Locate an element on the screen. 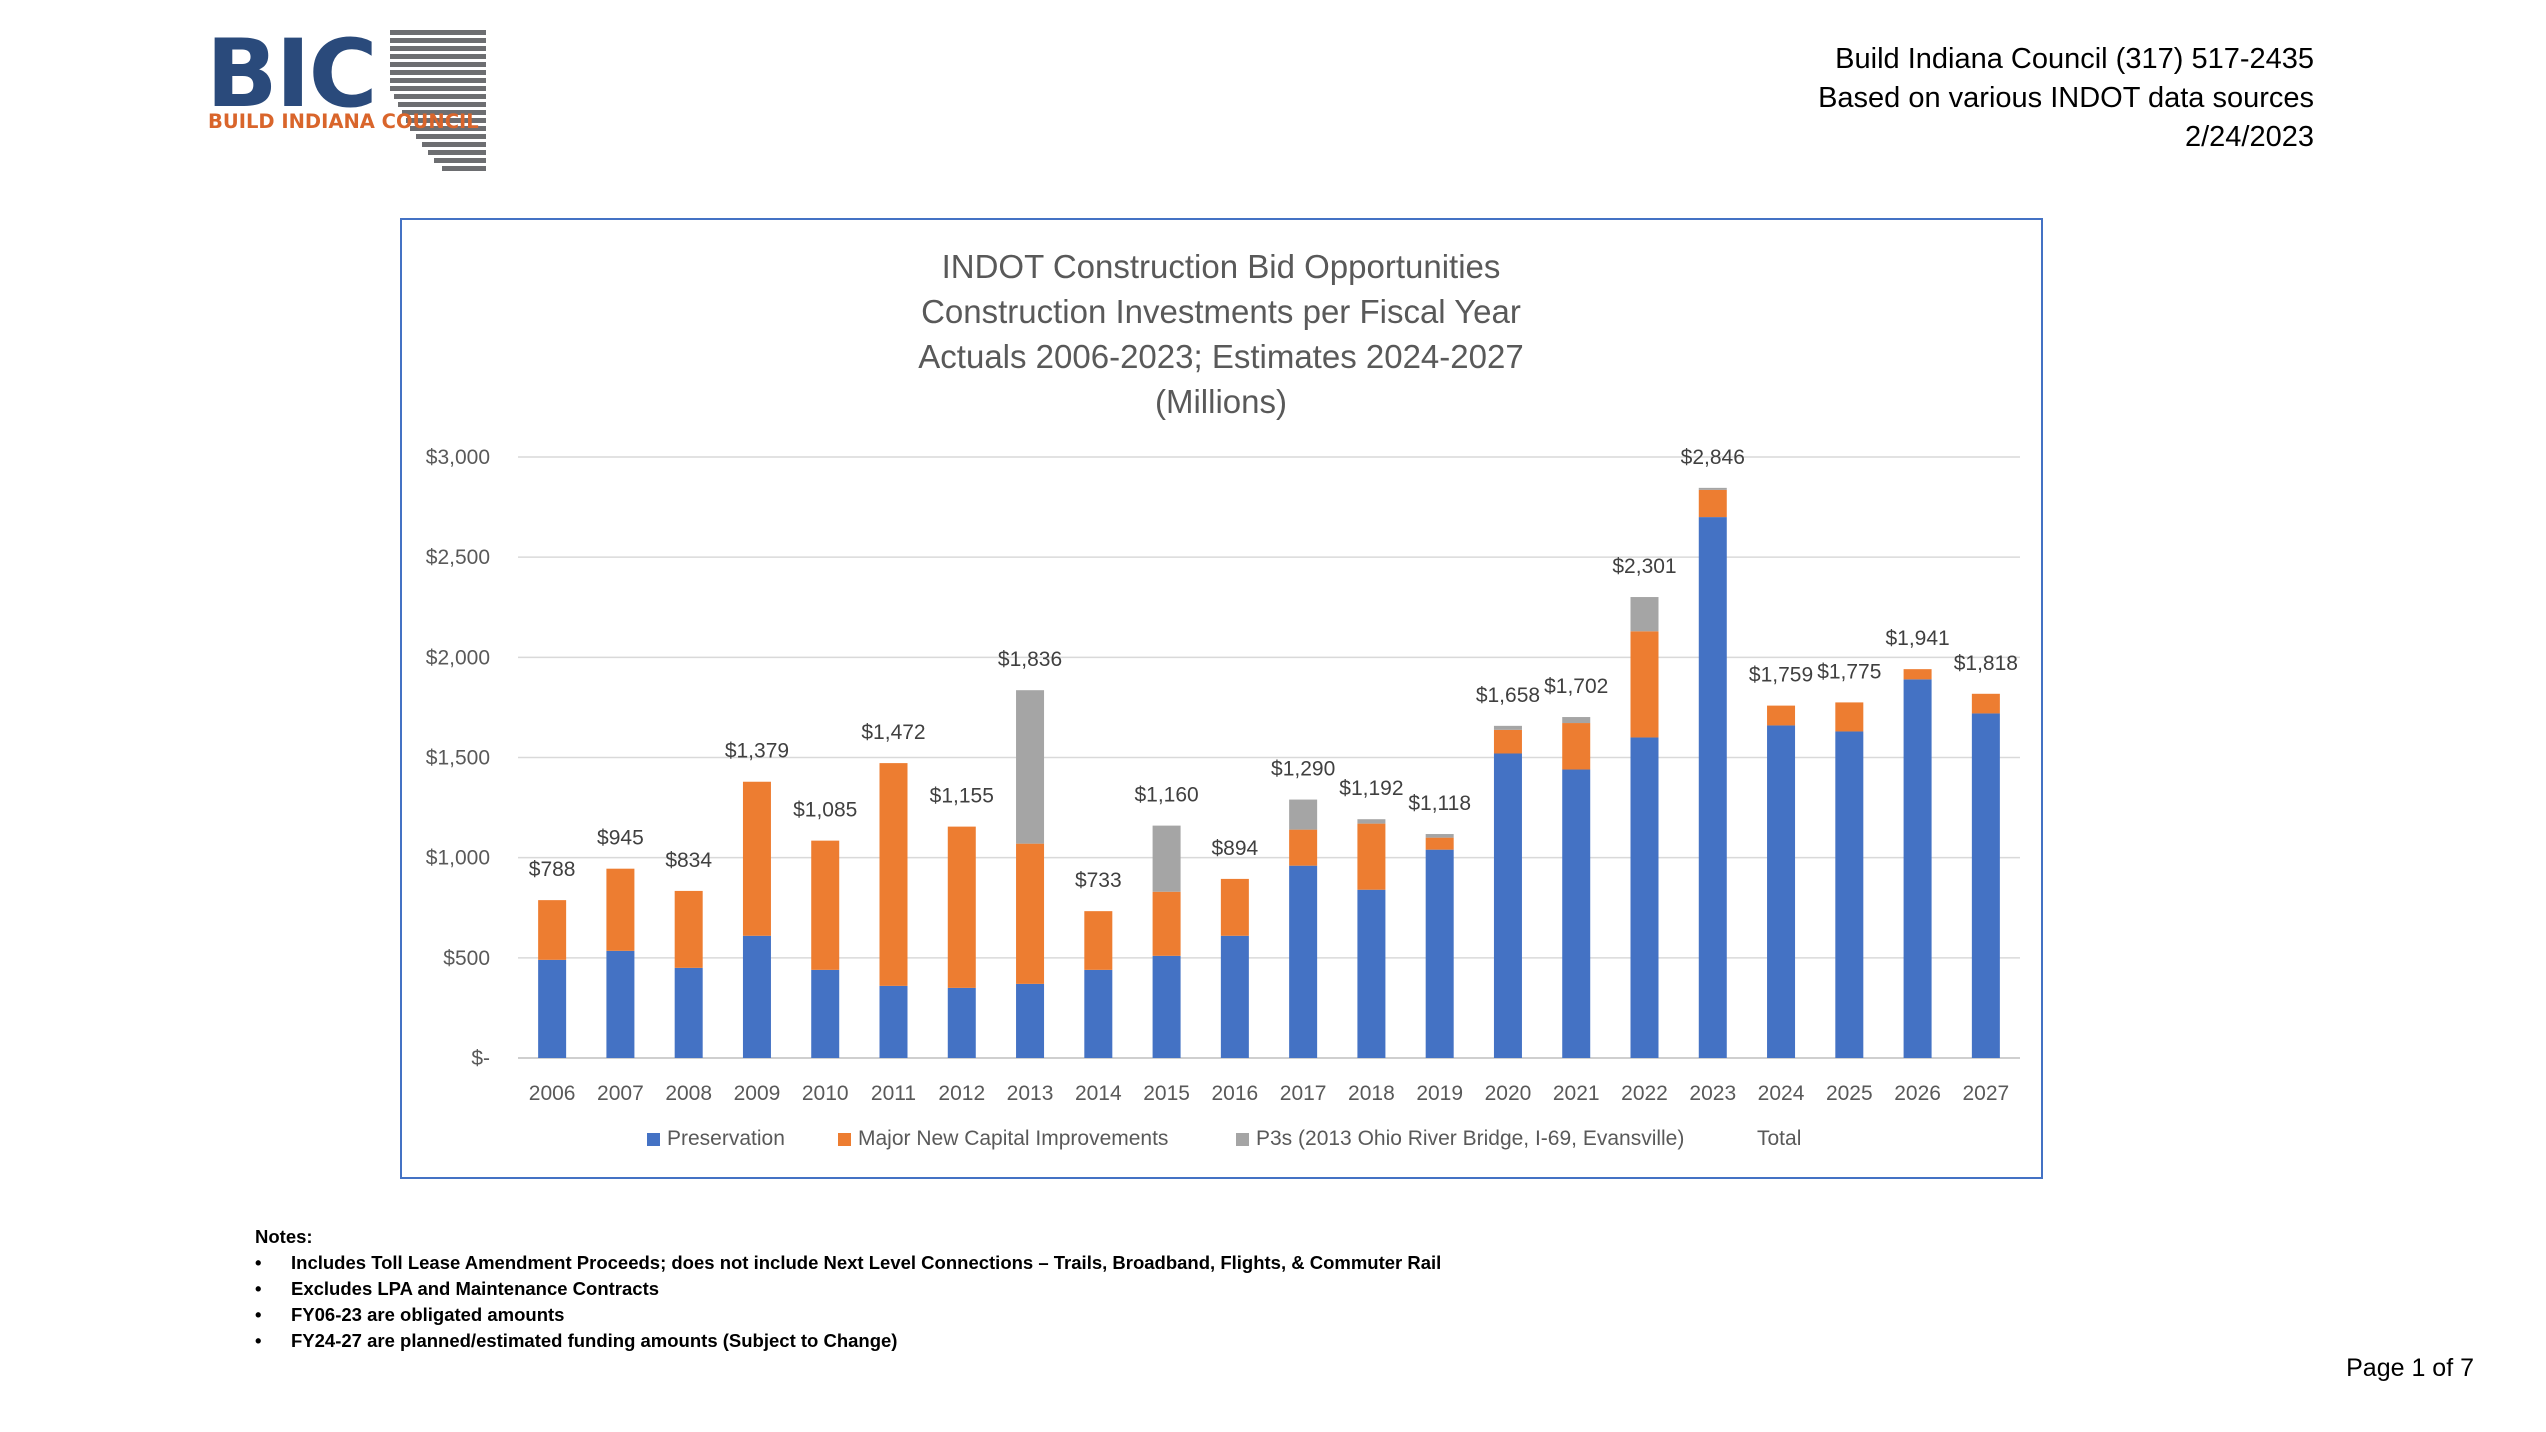 The width and height of the screenshot is (2546, 1432). page-number: Page 1 of 7 is located at coordinates (2410, 1368).